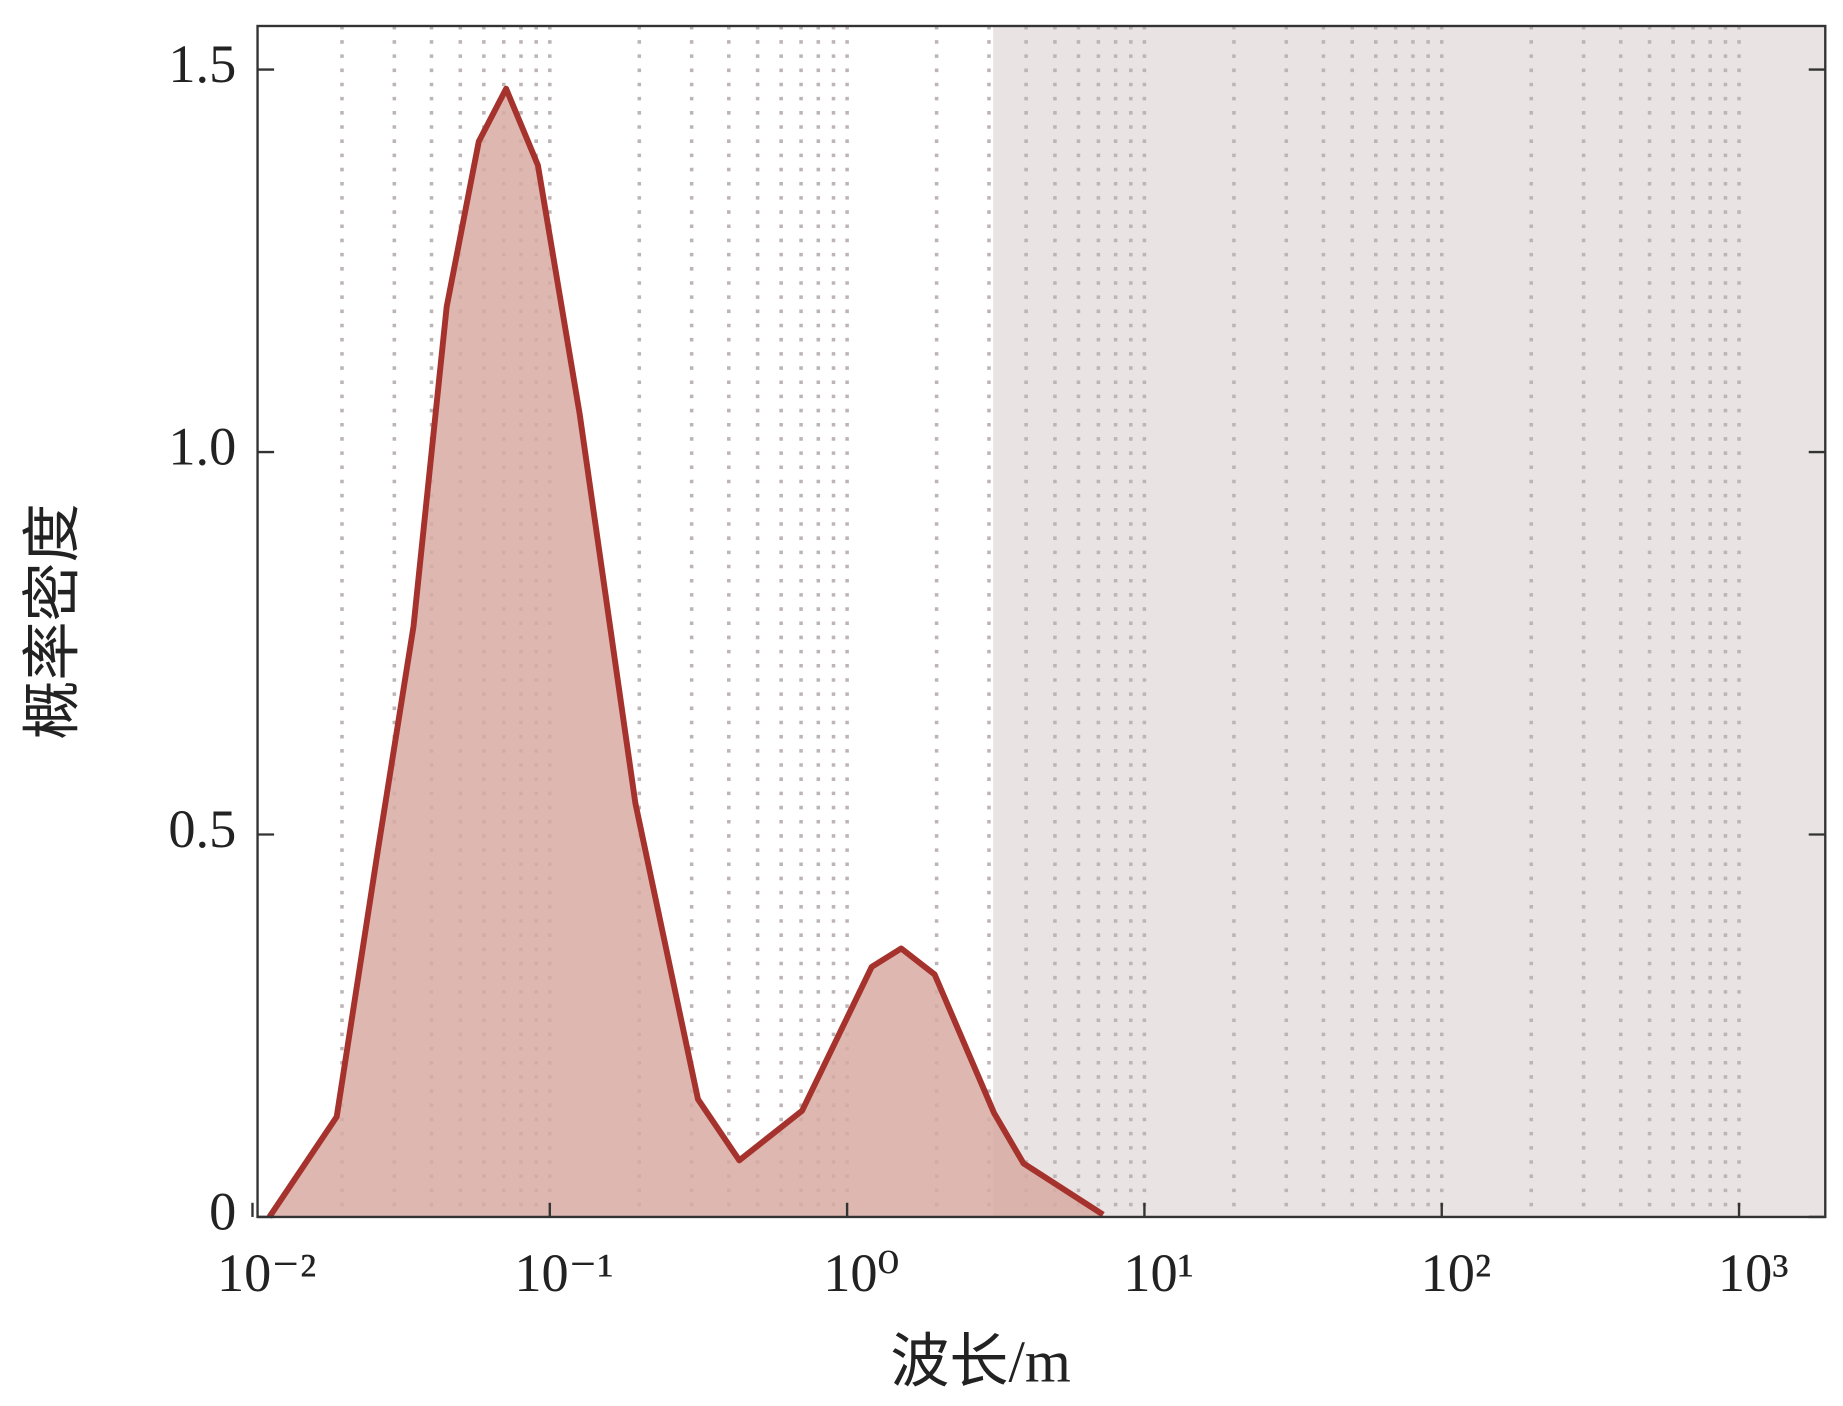 The width and height of the screenshot is (1843, 1406). I want to click on x-tick-label: 10³, so click(1753, 1273).